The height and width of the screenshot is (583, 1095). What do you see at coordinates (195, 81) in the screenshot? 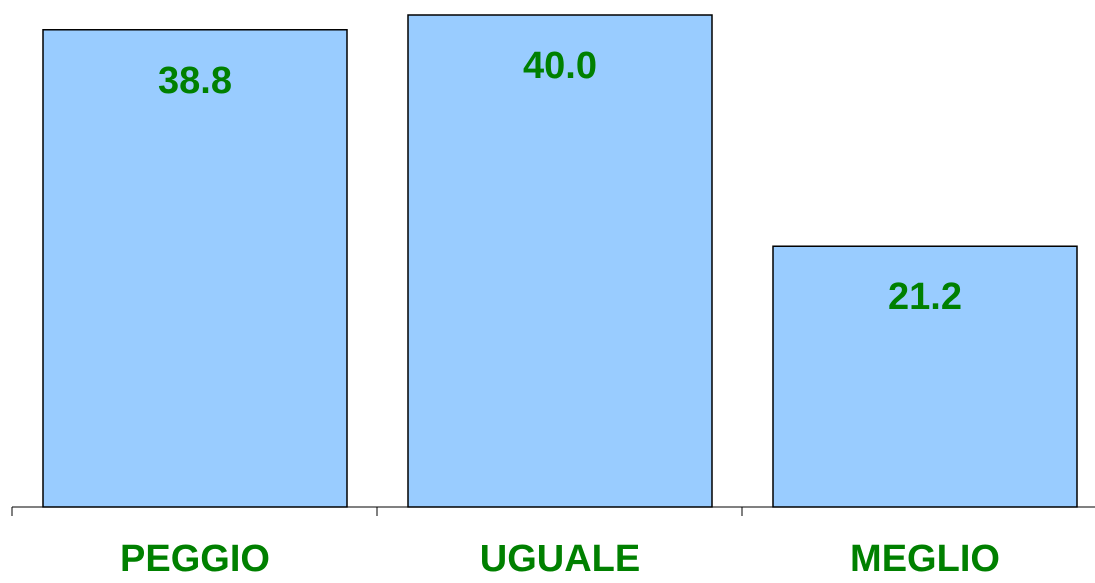
I see `data-label-peggio: 38.8` at bounding box center [195, 81].